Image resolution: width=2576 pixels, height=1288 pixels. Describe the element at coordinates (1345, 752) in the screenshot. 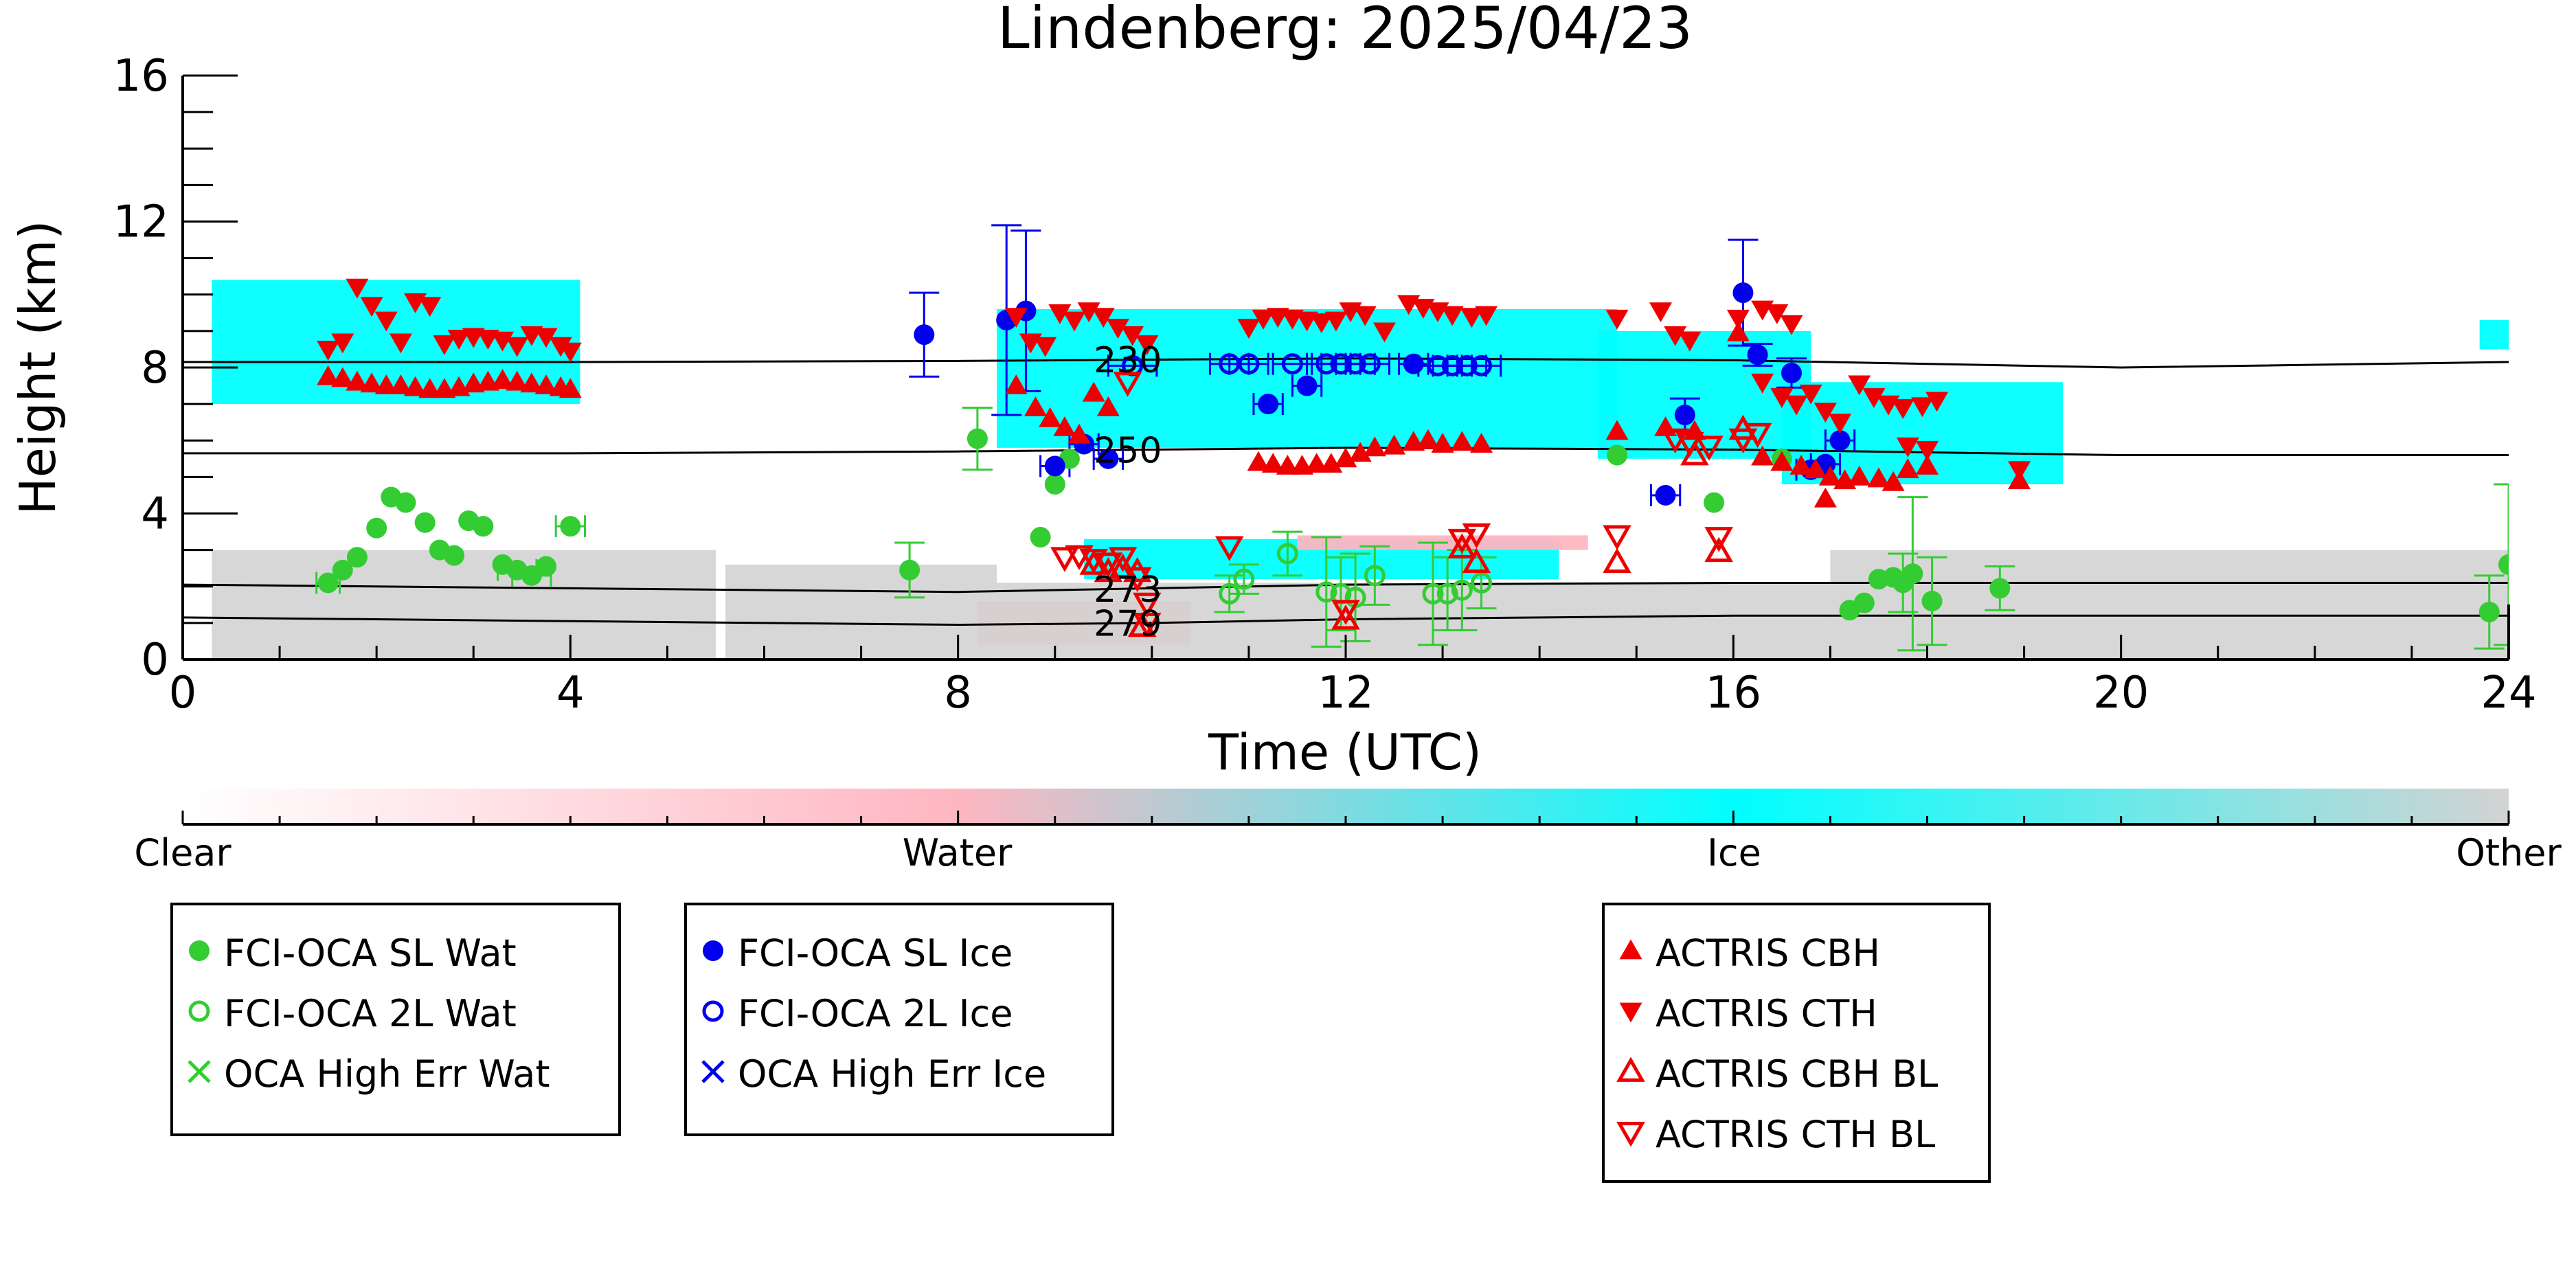

I see `x-axis-label: Time (UTC)` at that location.